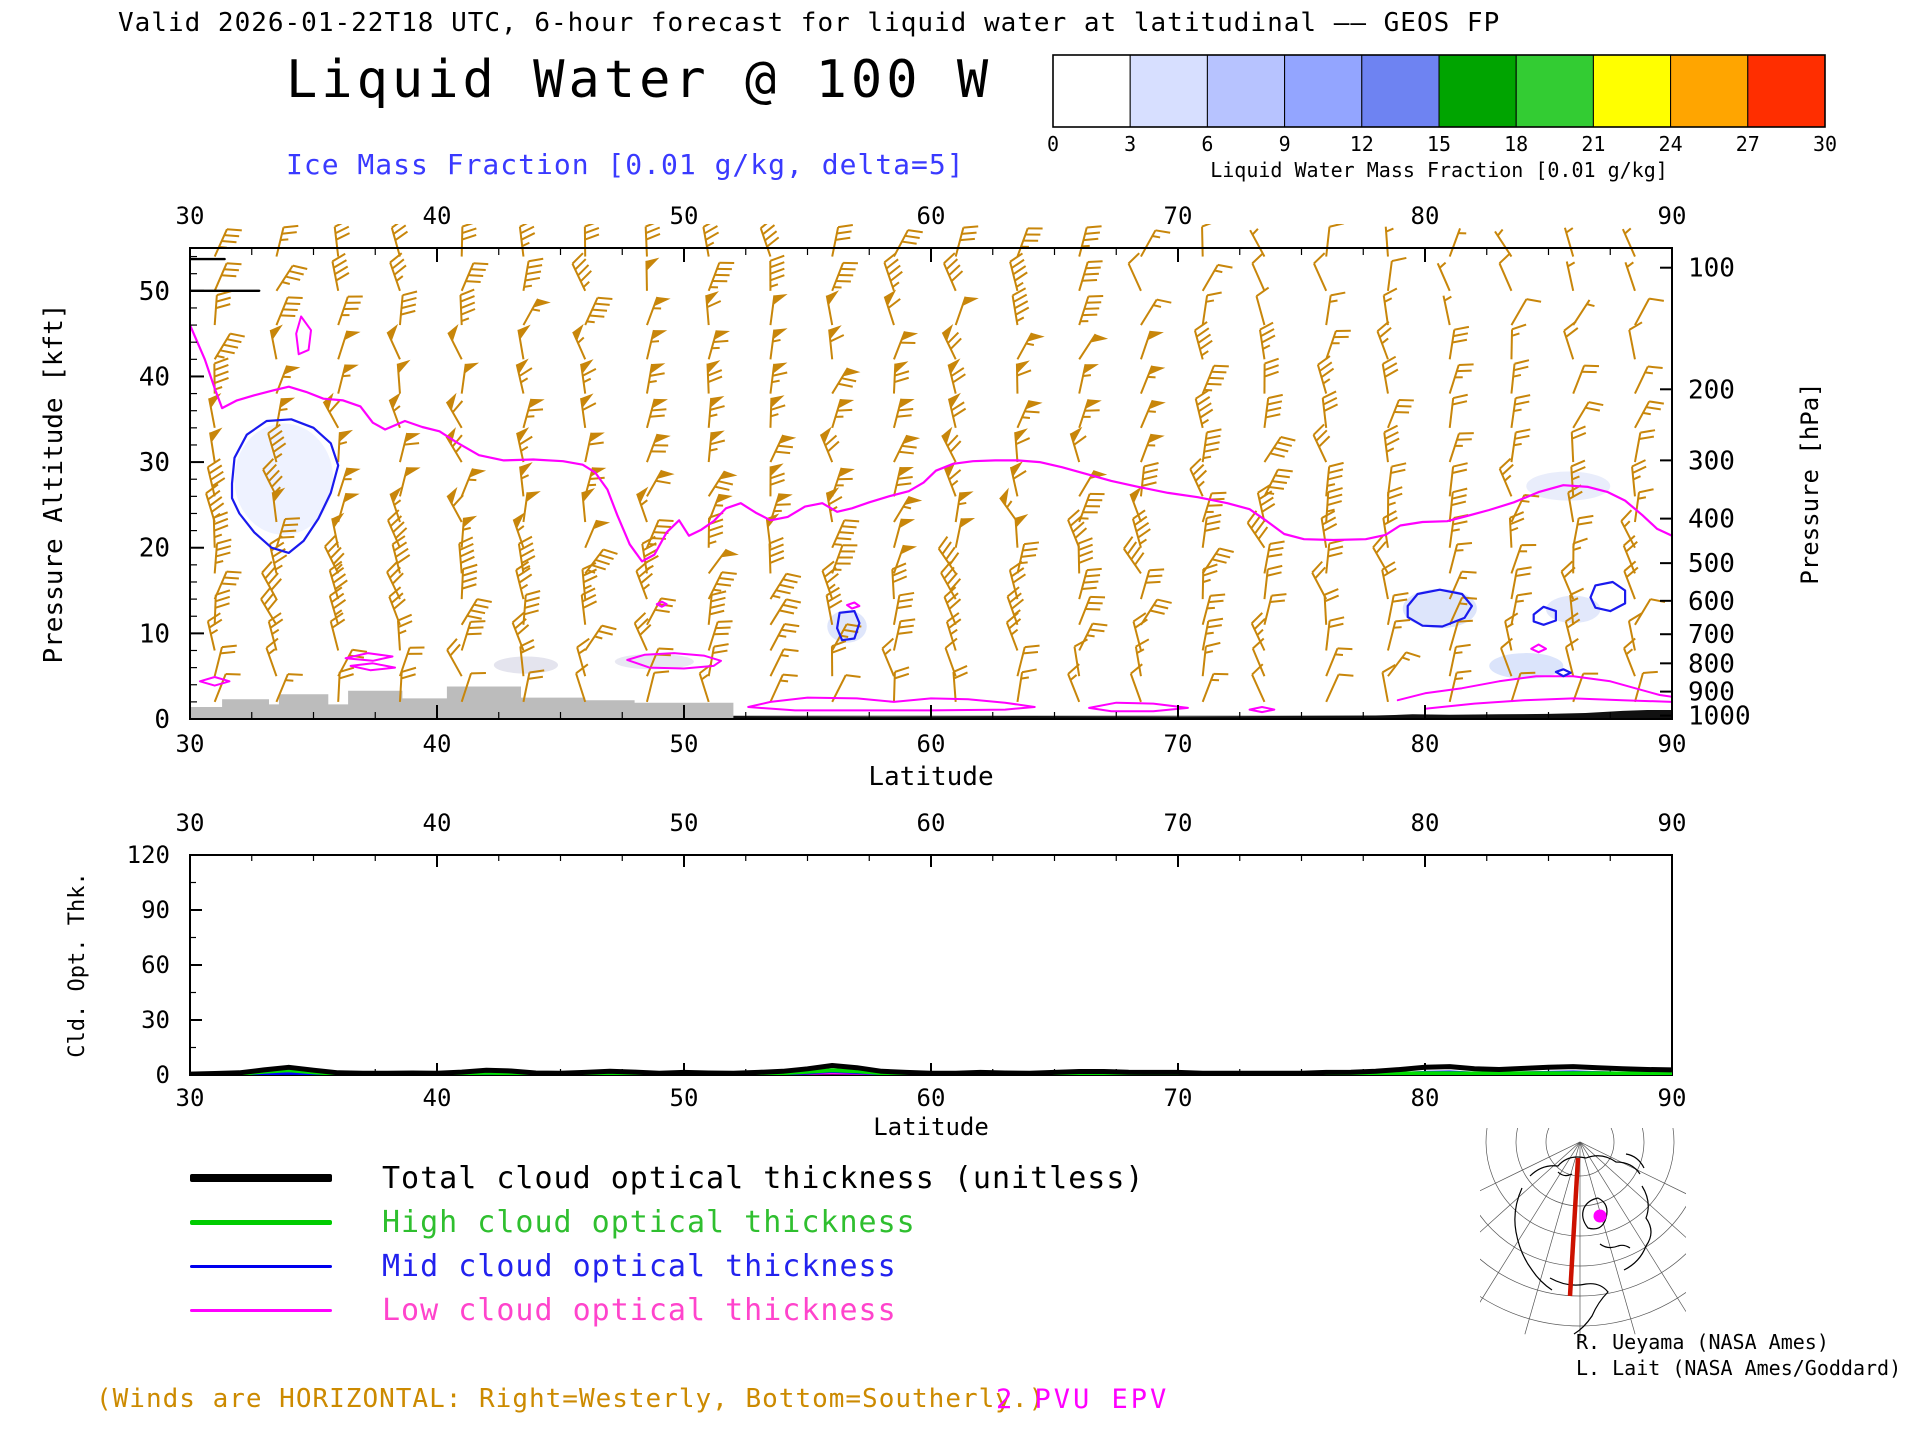 The image size is (1920, 1440). Describe the element at coordinates (1711, 269) in the screenshot. I see `svg-text: 100` at that location.